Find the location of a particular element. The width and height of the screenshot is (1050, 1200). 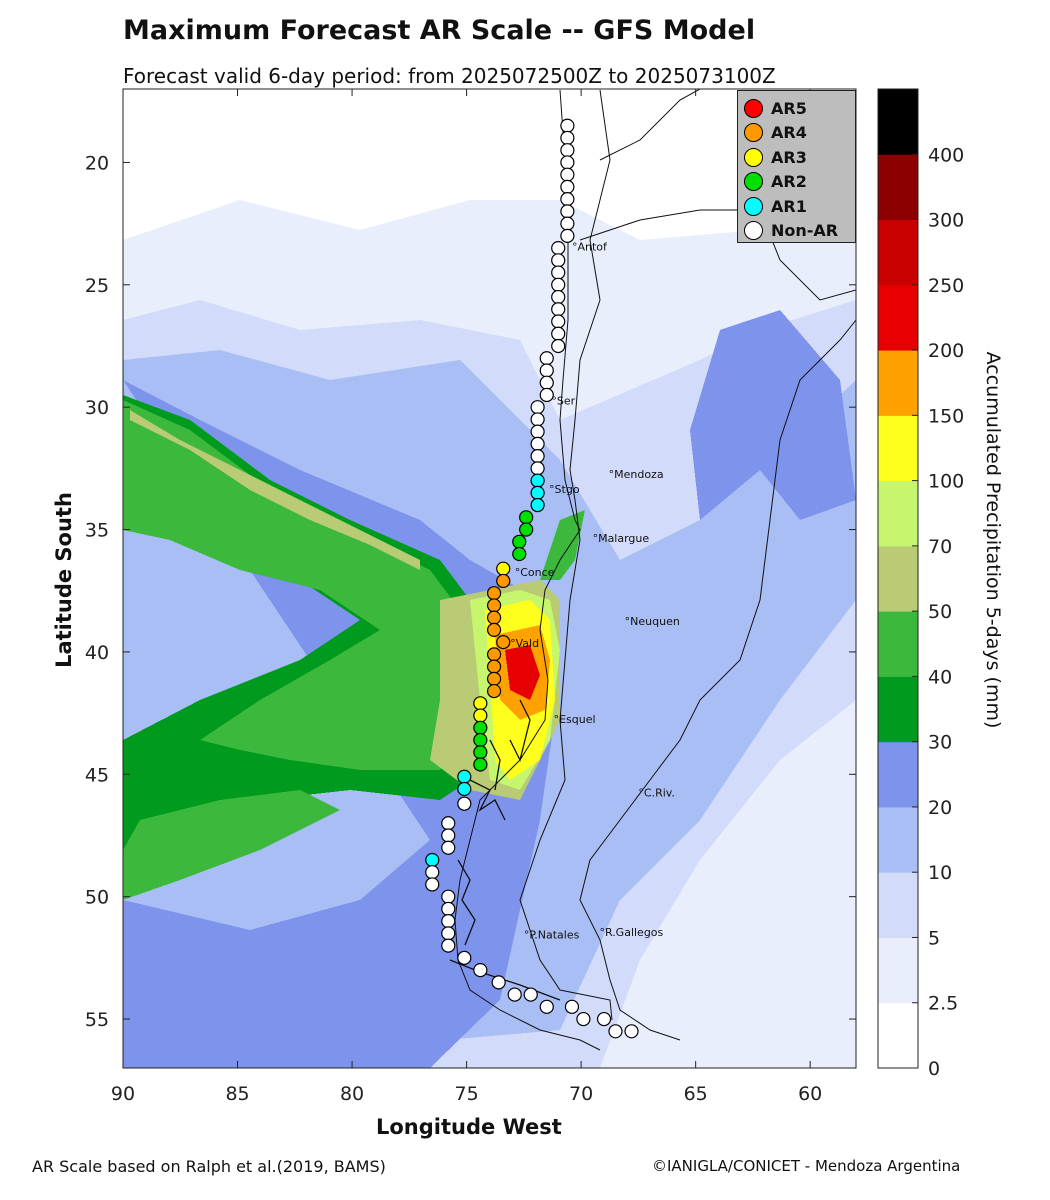

city-label: °Malargue is located at coordinates (621, 538).